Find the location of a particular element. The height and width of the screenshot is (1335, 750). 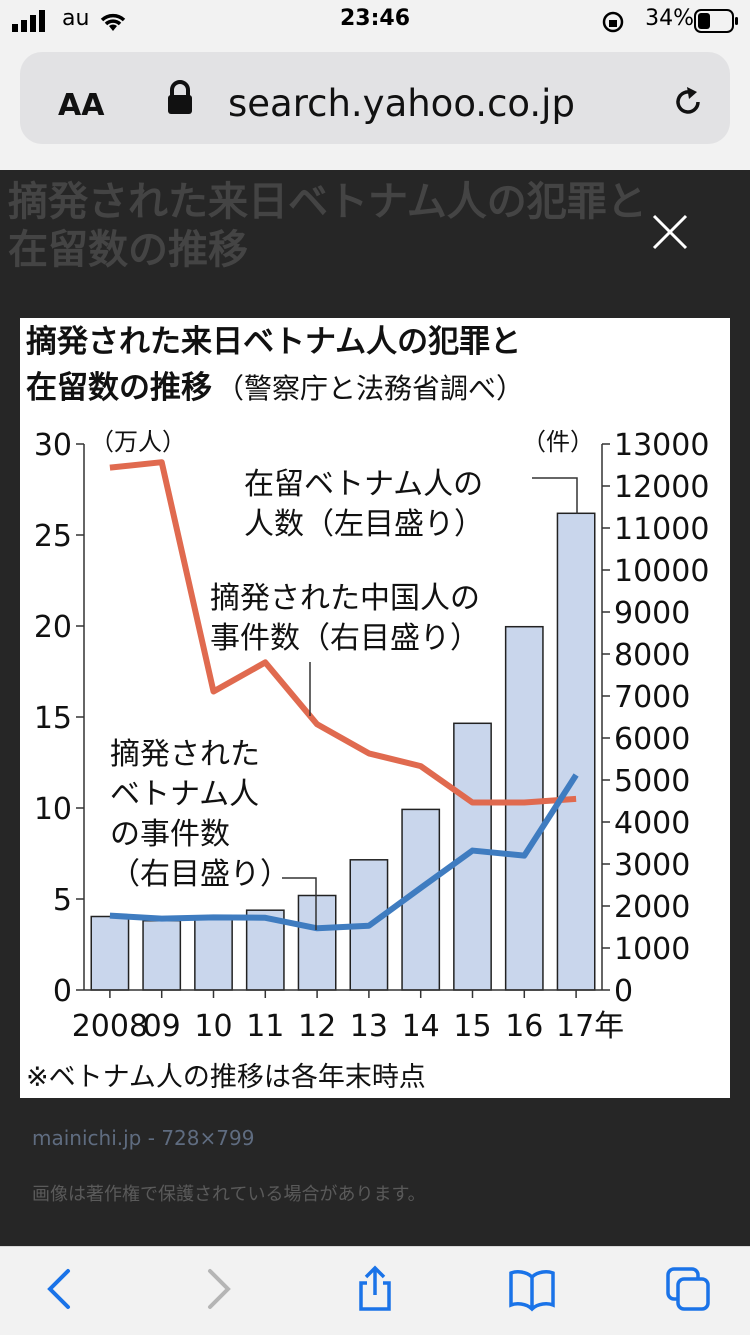

right-tick-label: 9000 is located at coordinates (652, 613).